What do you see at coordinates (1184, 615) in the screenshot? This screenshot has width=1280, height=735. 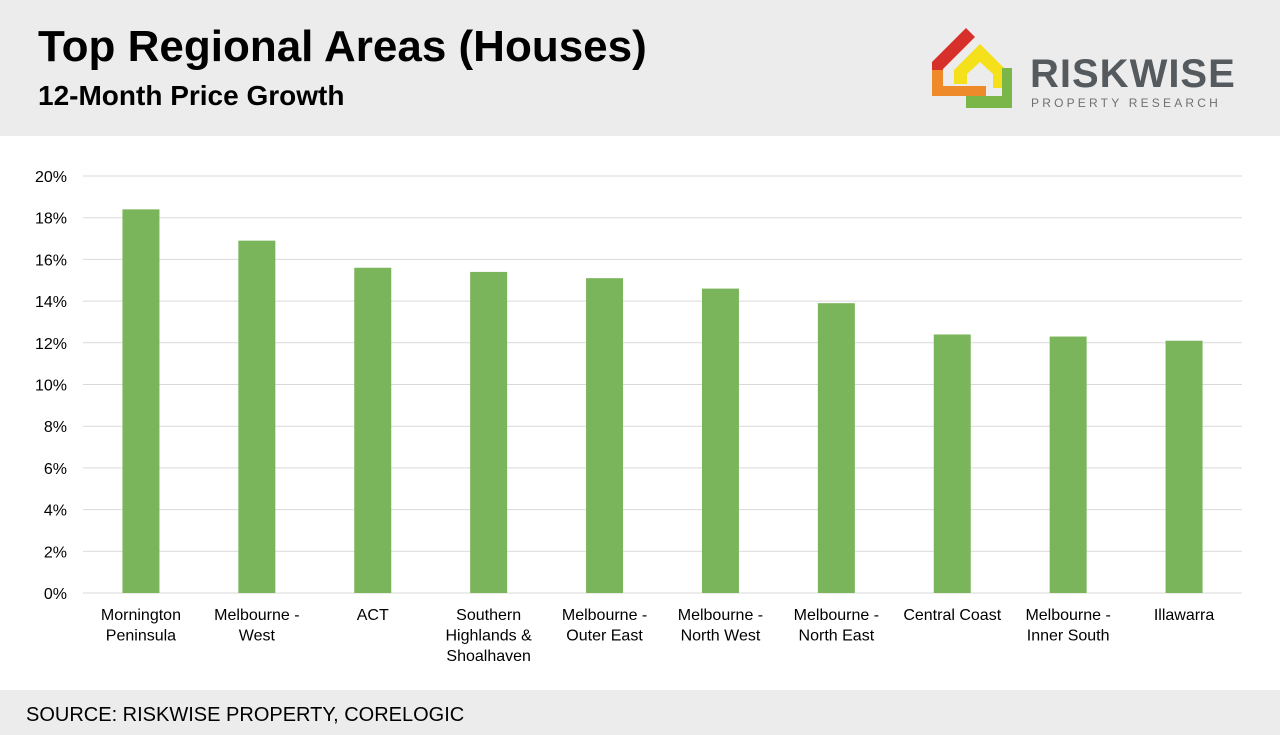 I see `x-tick-label: Illawarra` at bounding box center [1184, 615].